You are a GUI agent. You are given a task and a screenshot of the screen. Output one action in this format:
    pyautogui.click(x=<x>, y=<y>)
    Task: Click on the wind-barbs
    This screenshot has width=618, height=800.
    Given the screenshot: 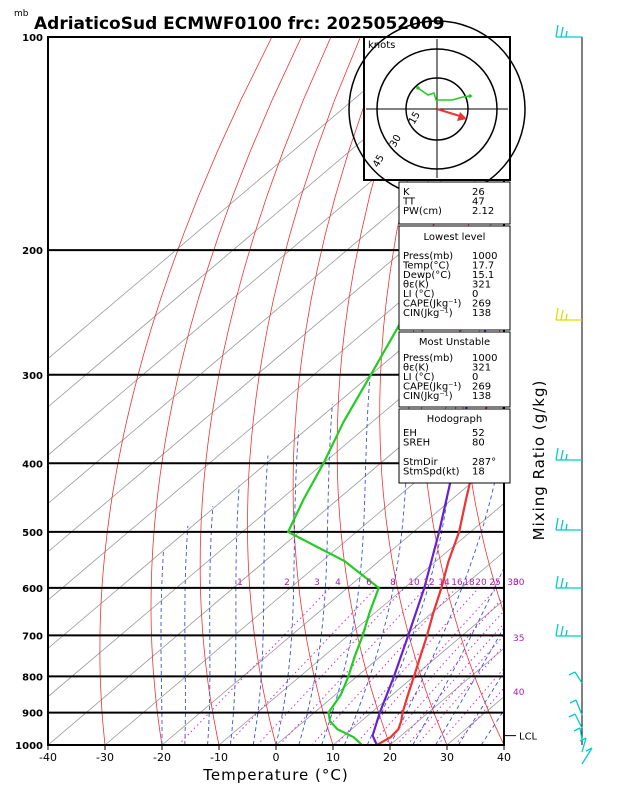 What is the action you would take?
    pyautogui.click(x=574, y=394)
    